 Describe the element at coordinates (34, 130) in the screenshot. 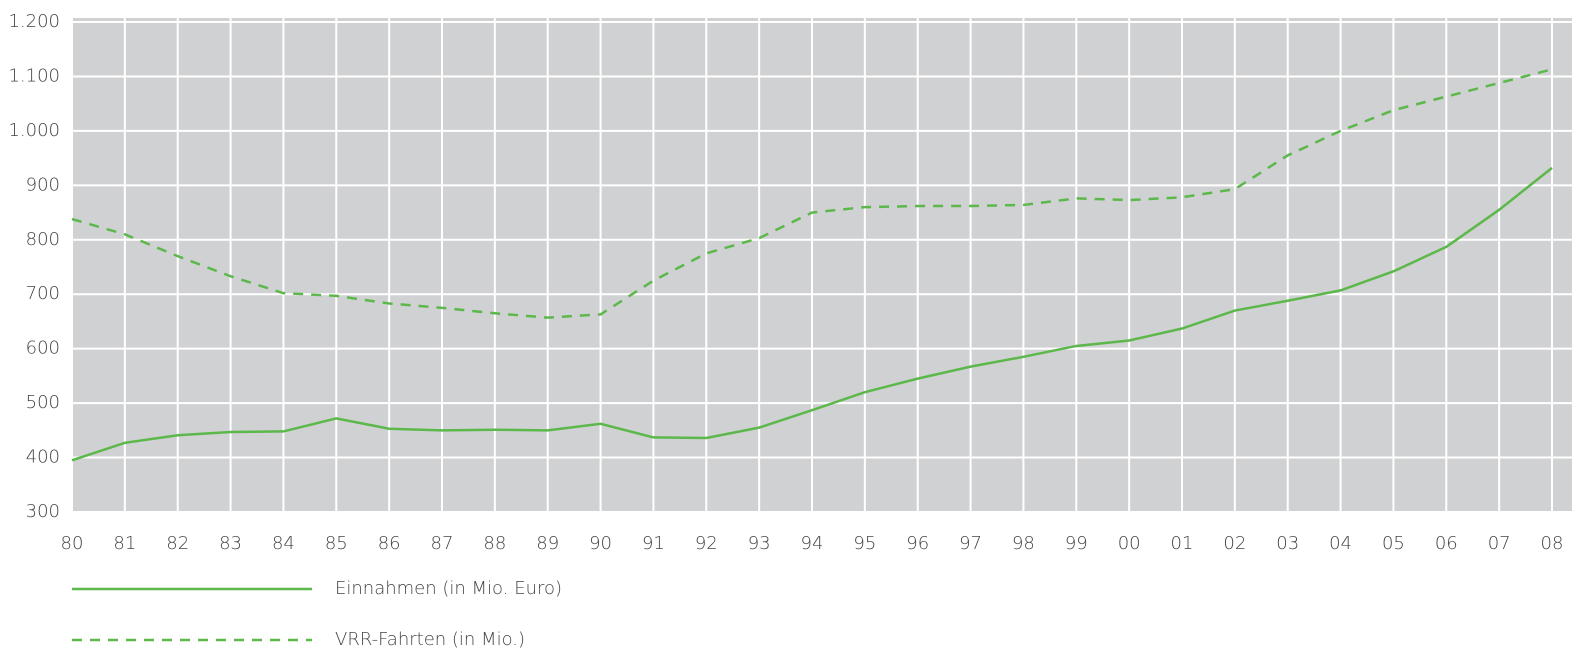

I see `y-tick-label: 1.000` at that location.